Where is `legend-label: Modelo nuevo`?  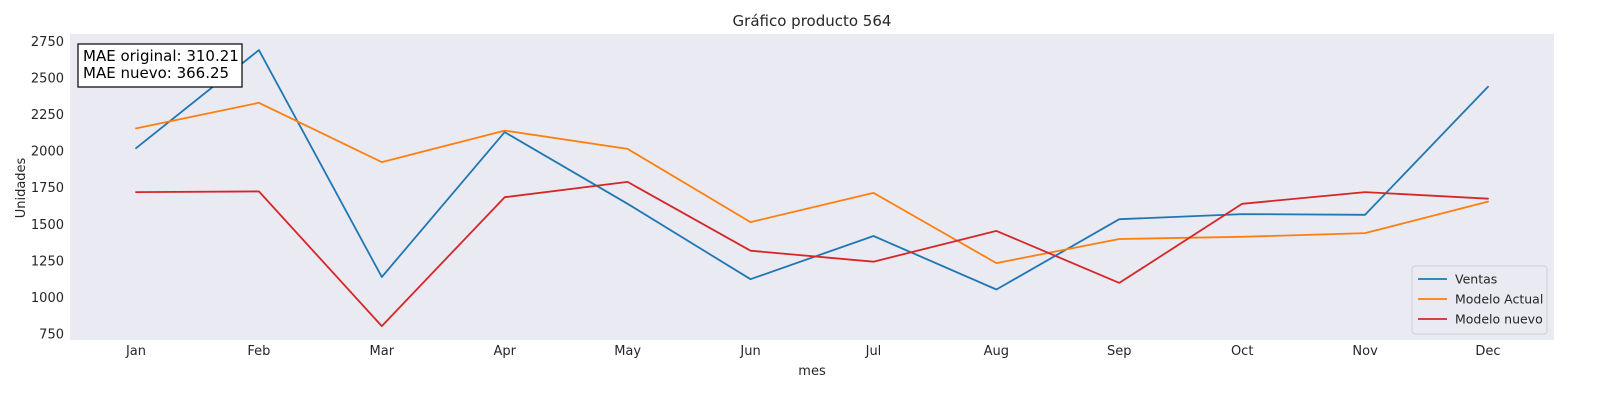
legend-label: Modelo nuevo is located at coordinates (1499, 319).